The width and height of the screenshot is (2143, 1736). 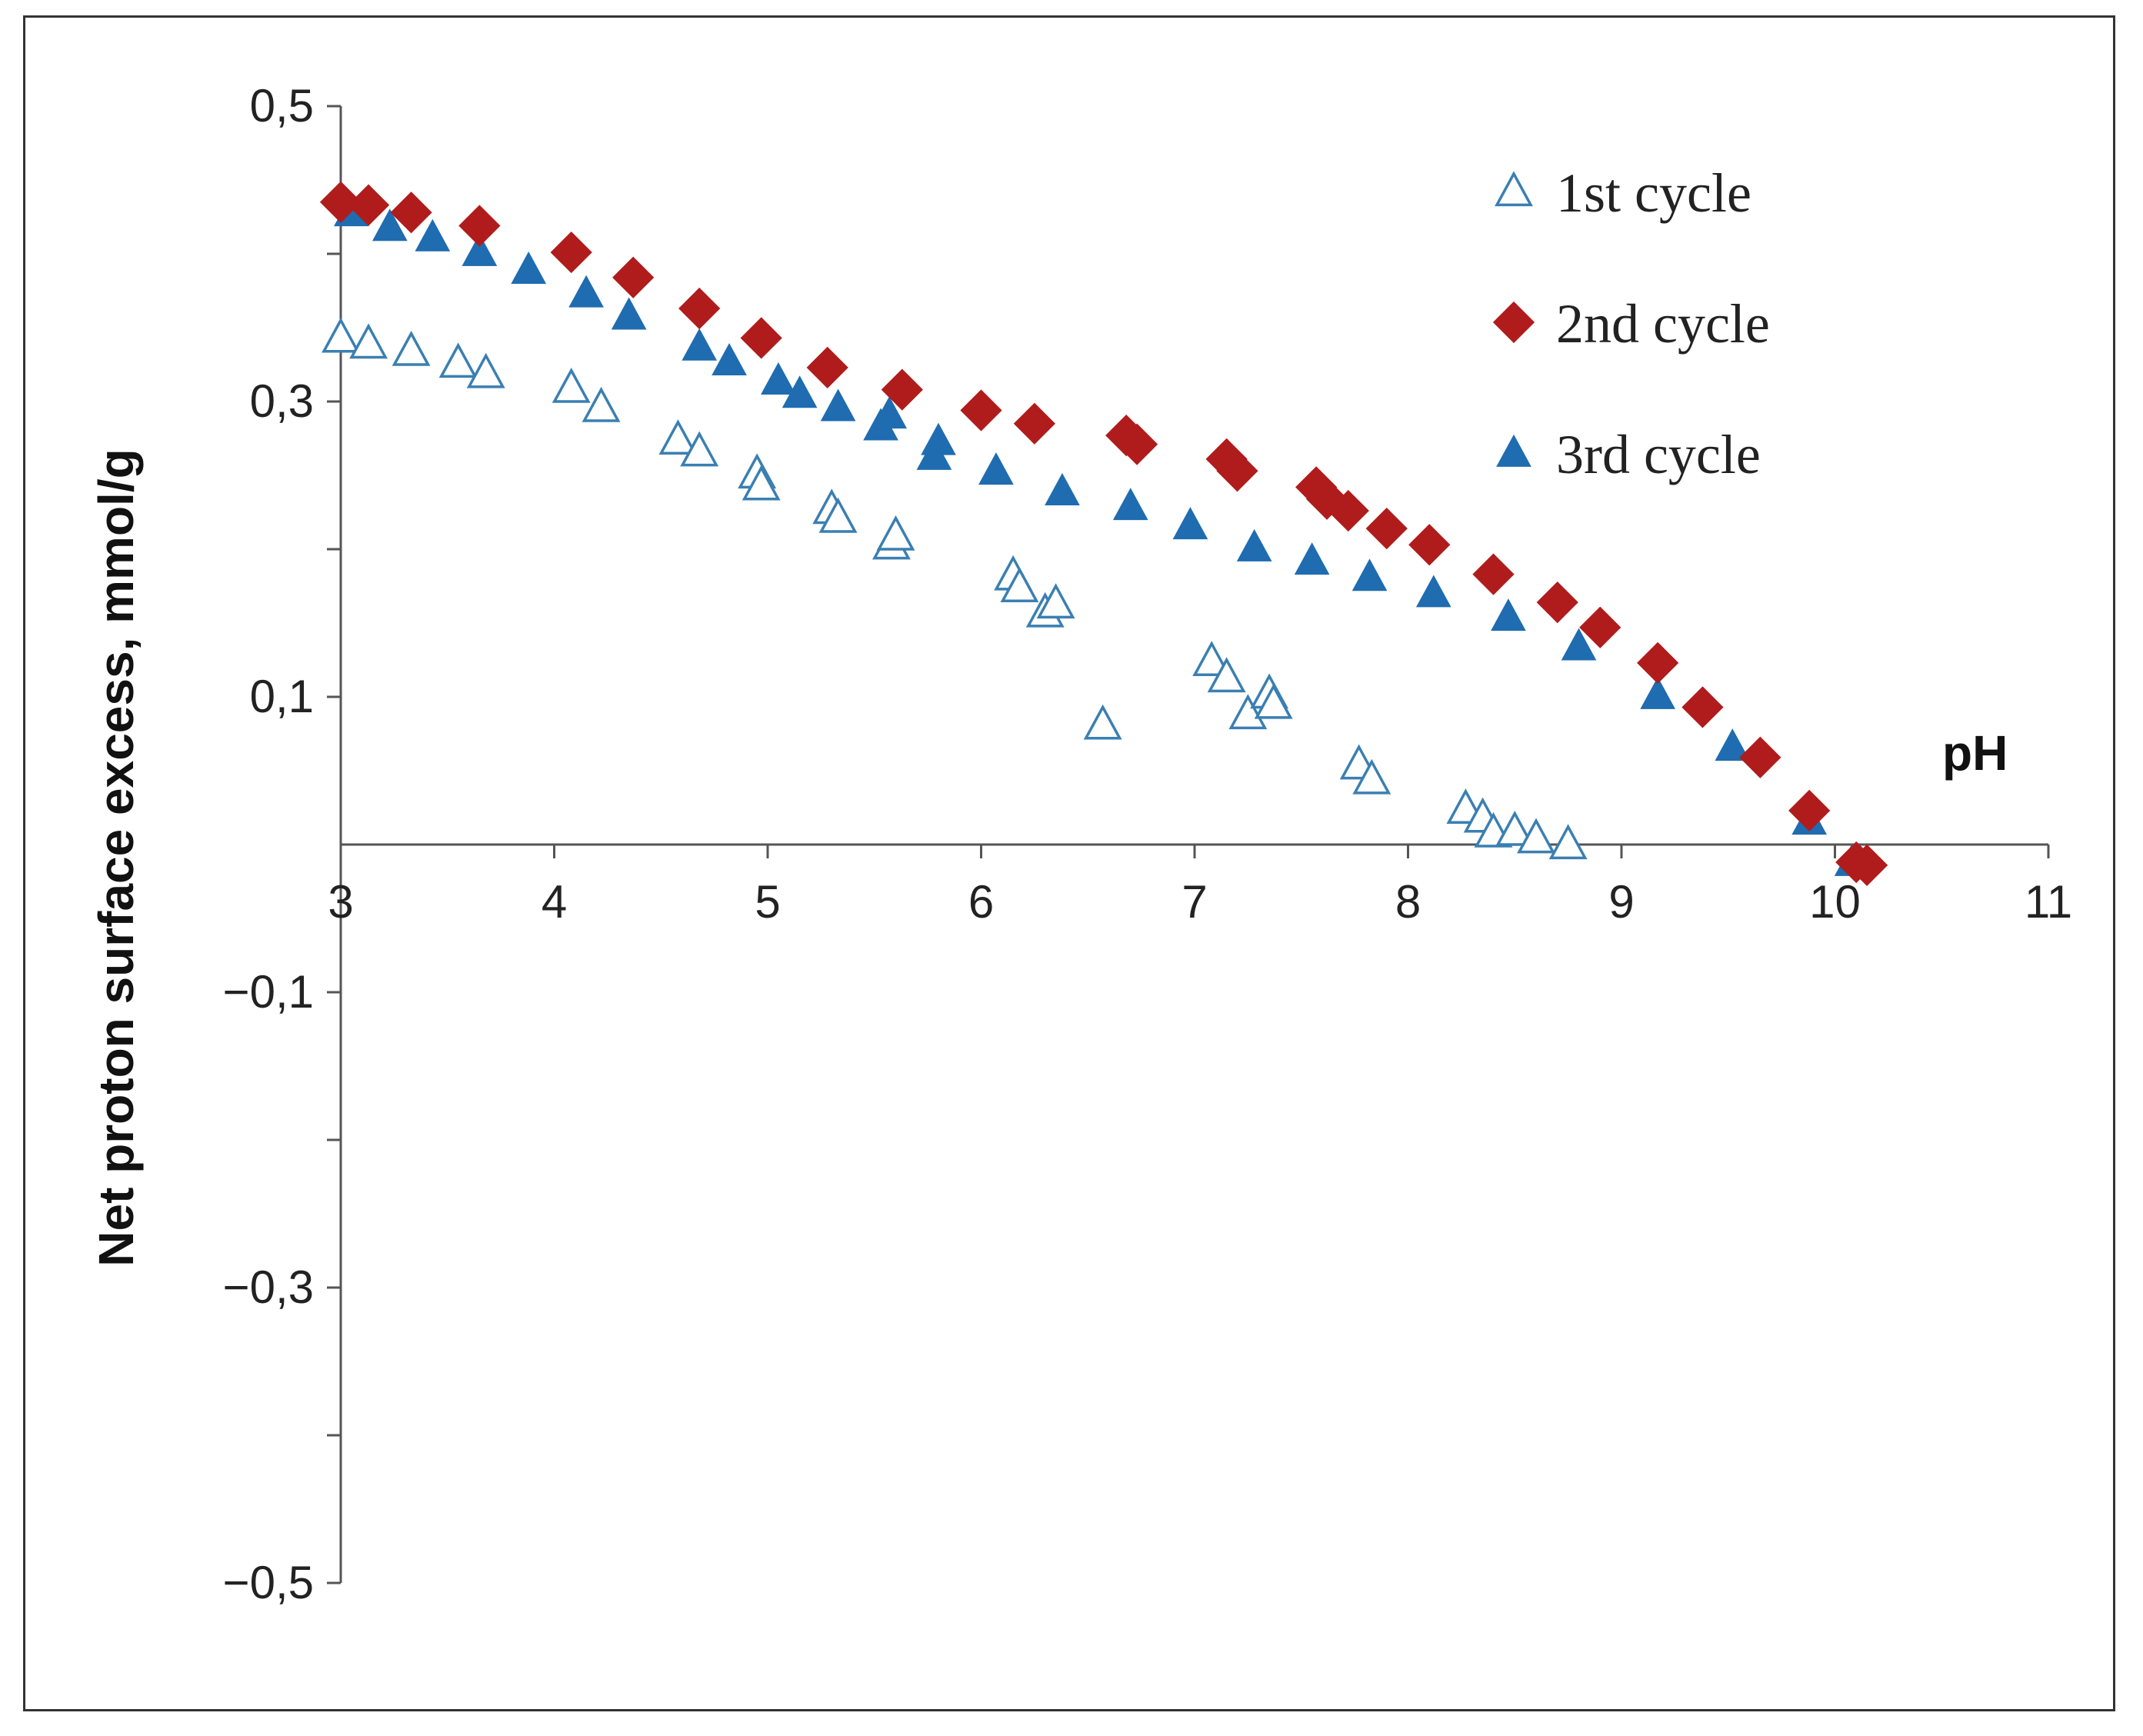 What do you see at coordinates (116, 857) in the screenshot?
I see `y-axis-title: Net proton surface excess, mmol/g` at bounding box center [116, 857].